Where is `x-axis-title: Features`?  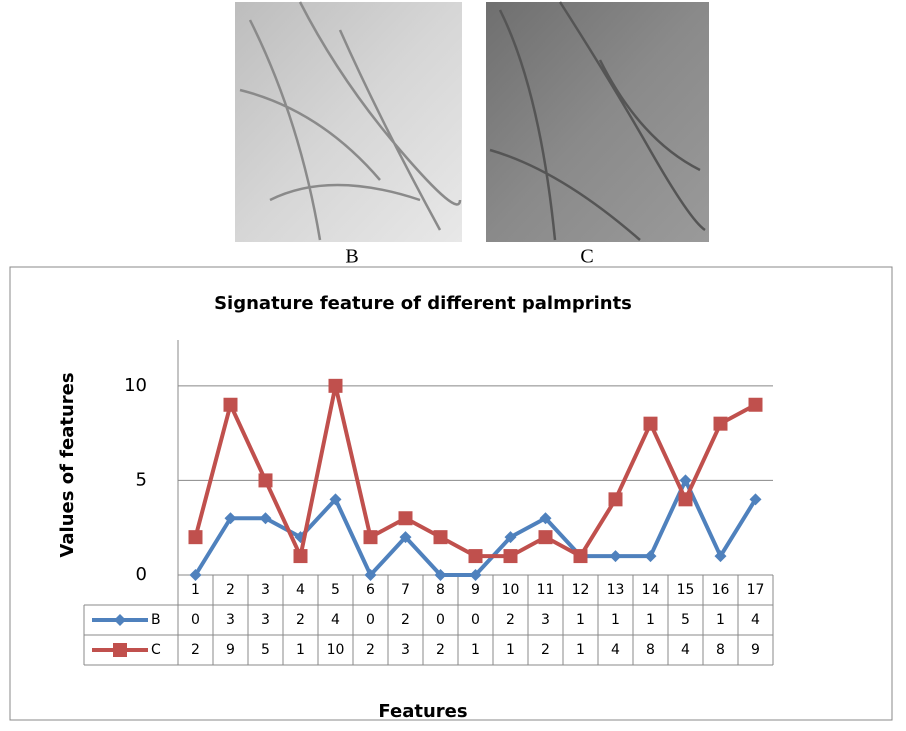
x-axis-title: Features is located at coordinates (422, 711).